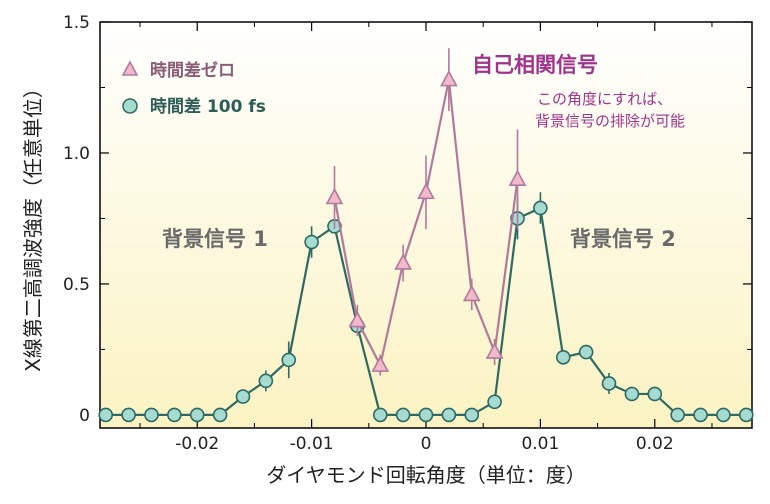 The image size is (770, 504). What do you see at coordinates (197, 444) in the screenshot?
I see `x-tick-label: -0.02` at bounding box center [197, 444].